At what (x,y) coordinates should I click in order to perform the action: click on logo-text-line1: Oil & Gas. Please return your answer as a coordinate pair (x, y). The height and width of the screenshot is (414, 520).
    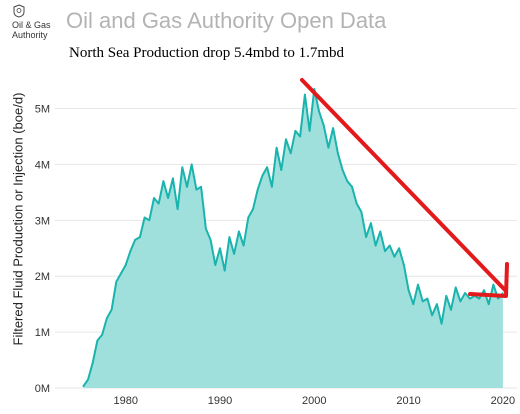
    Looking at the image, I should click on (31, 25).